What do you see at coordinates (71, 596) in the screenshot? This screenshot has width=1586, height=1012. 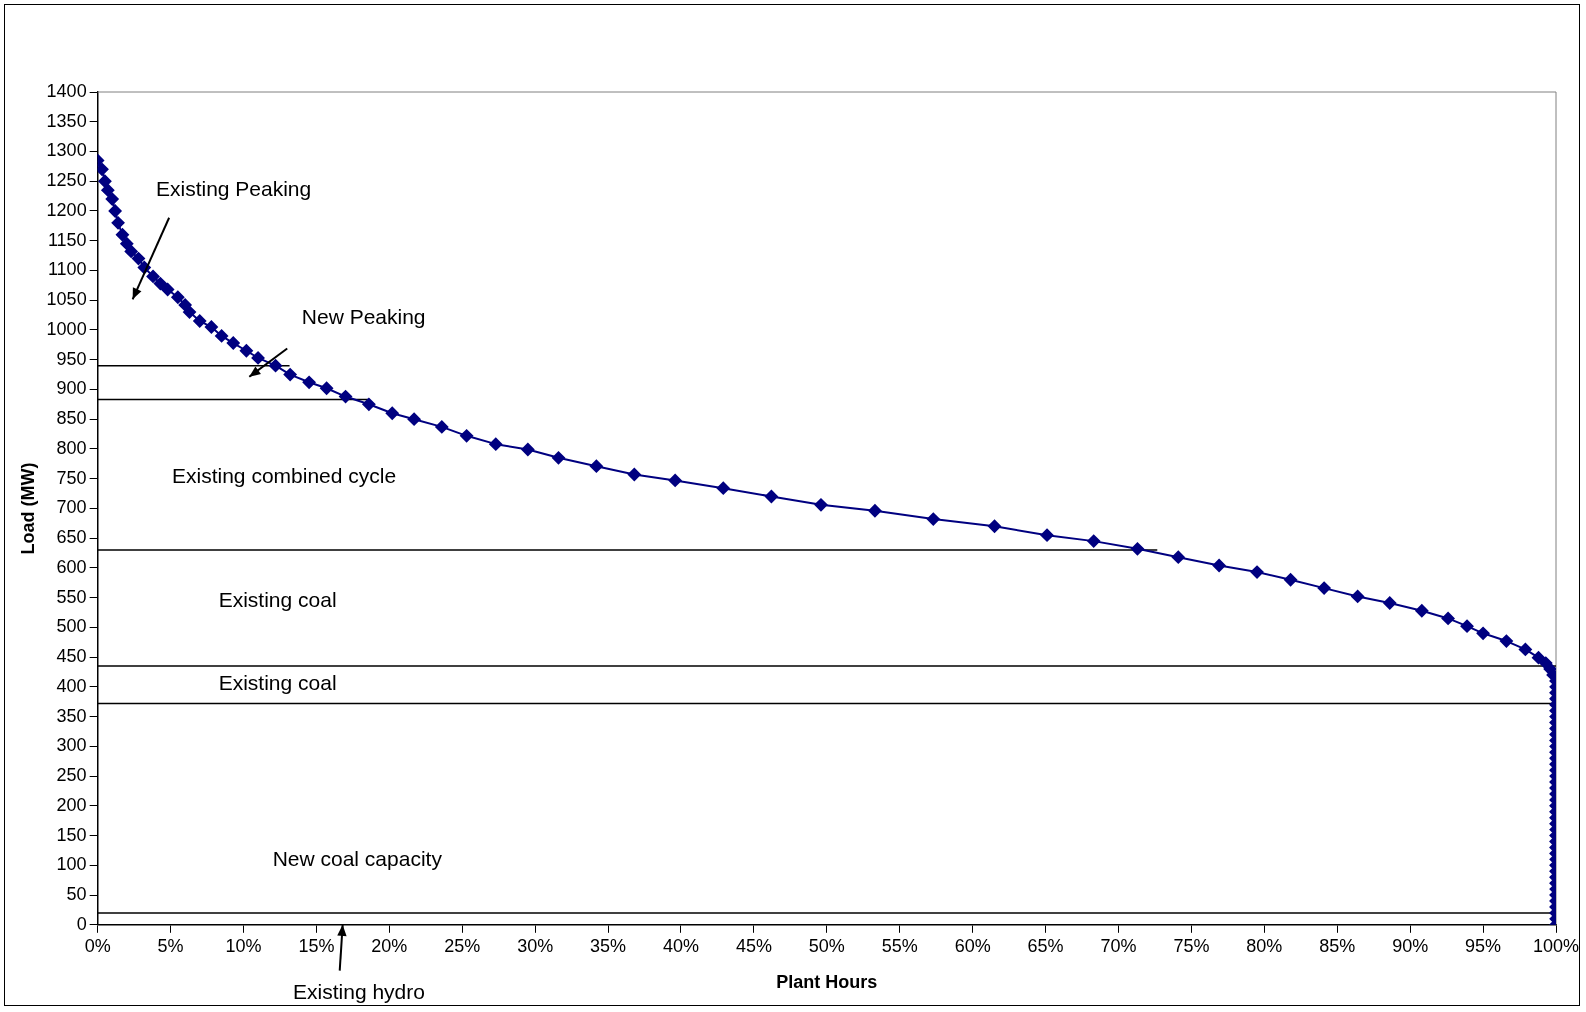 I see `y-tick-label: 550` at bounding box center [71, 596].